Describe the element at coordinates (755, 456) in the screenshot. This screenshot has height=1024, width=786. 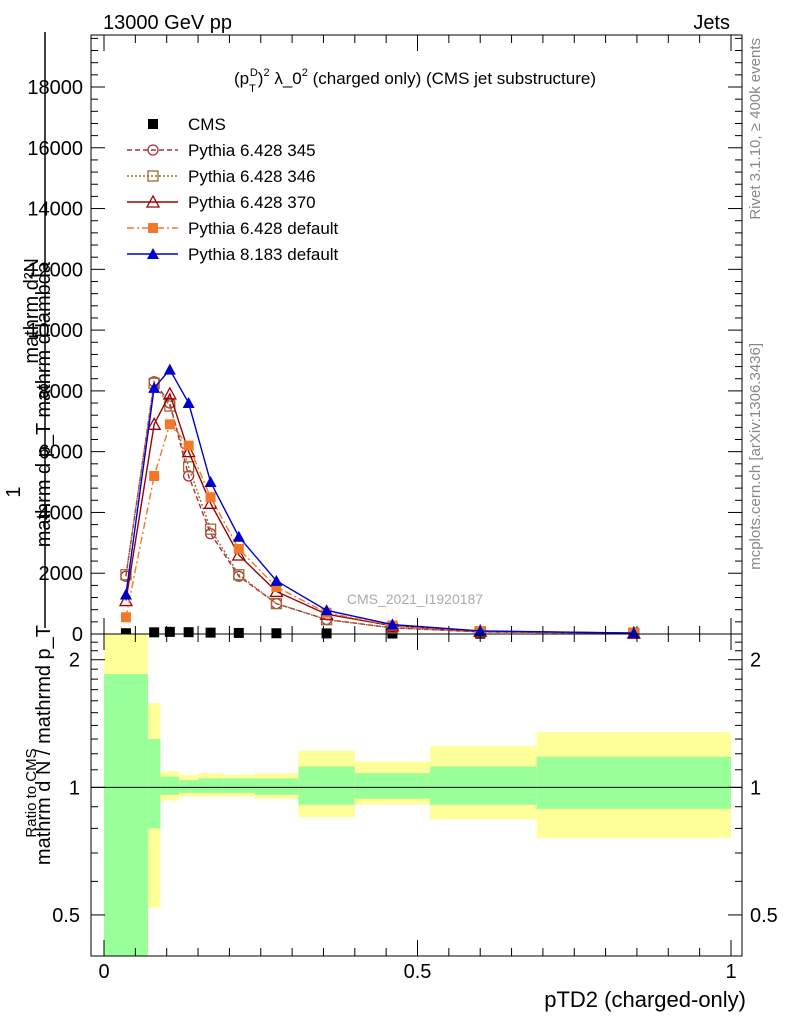
I see `mcplots-label: mcplots.cern.ch [arXiv:1306.3436]` at that location.